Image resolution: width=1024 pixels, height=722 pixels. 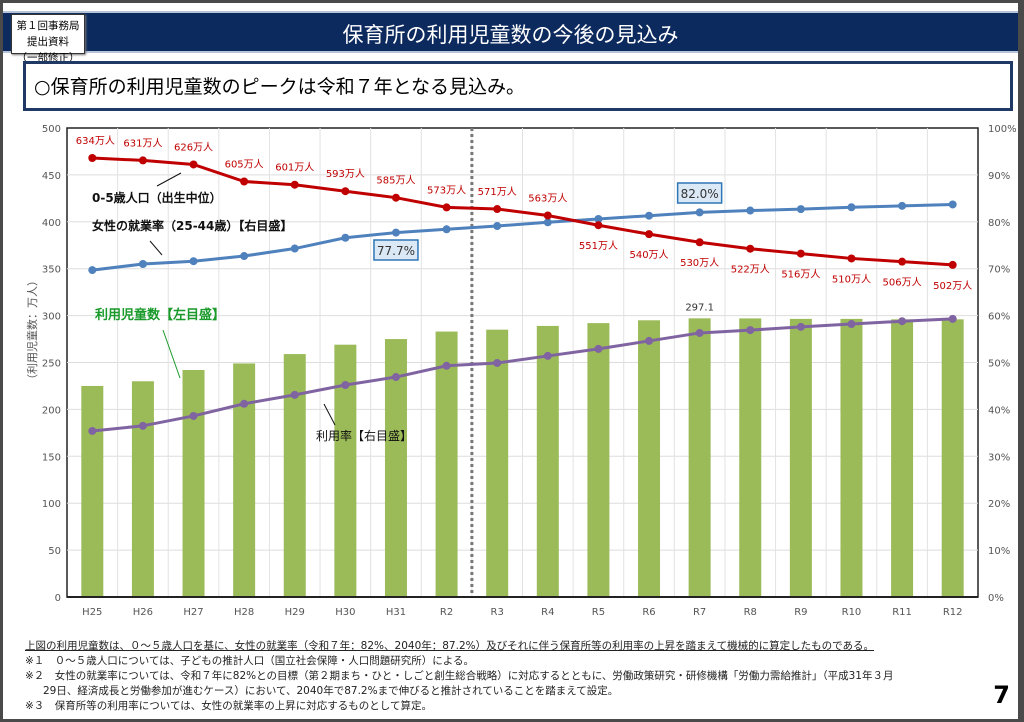 What do you see at coordinates (852, 612) in the screenshot?
I see `x-tick-label: R10` at bounding box center [852, 612].